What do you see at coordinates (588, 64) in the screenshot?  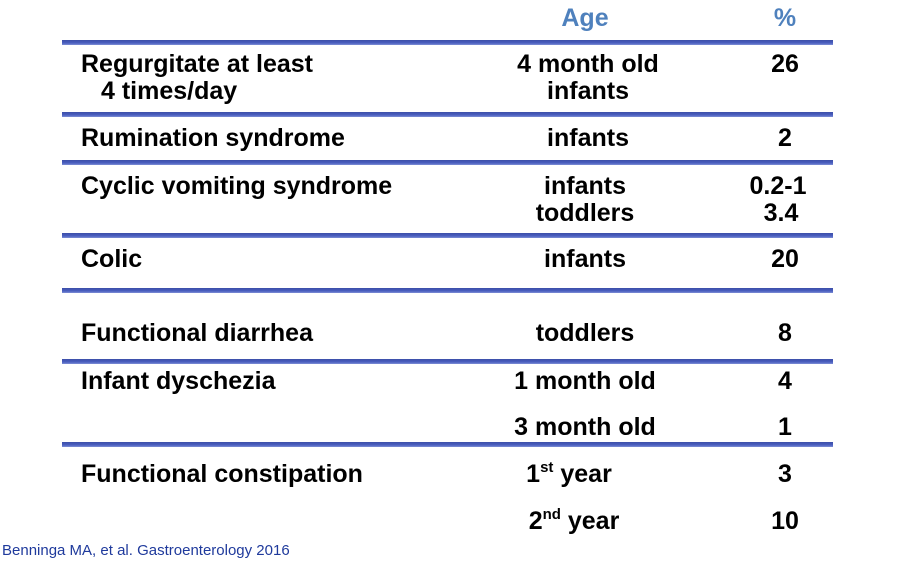 I see `age-value: 4 month old` at bounding box center [588, 64].